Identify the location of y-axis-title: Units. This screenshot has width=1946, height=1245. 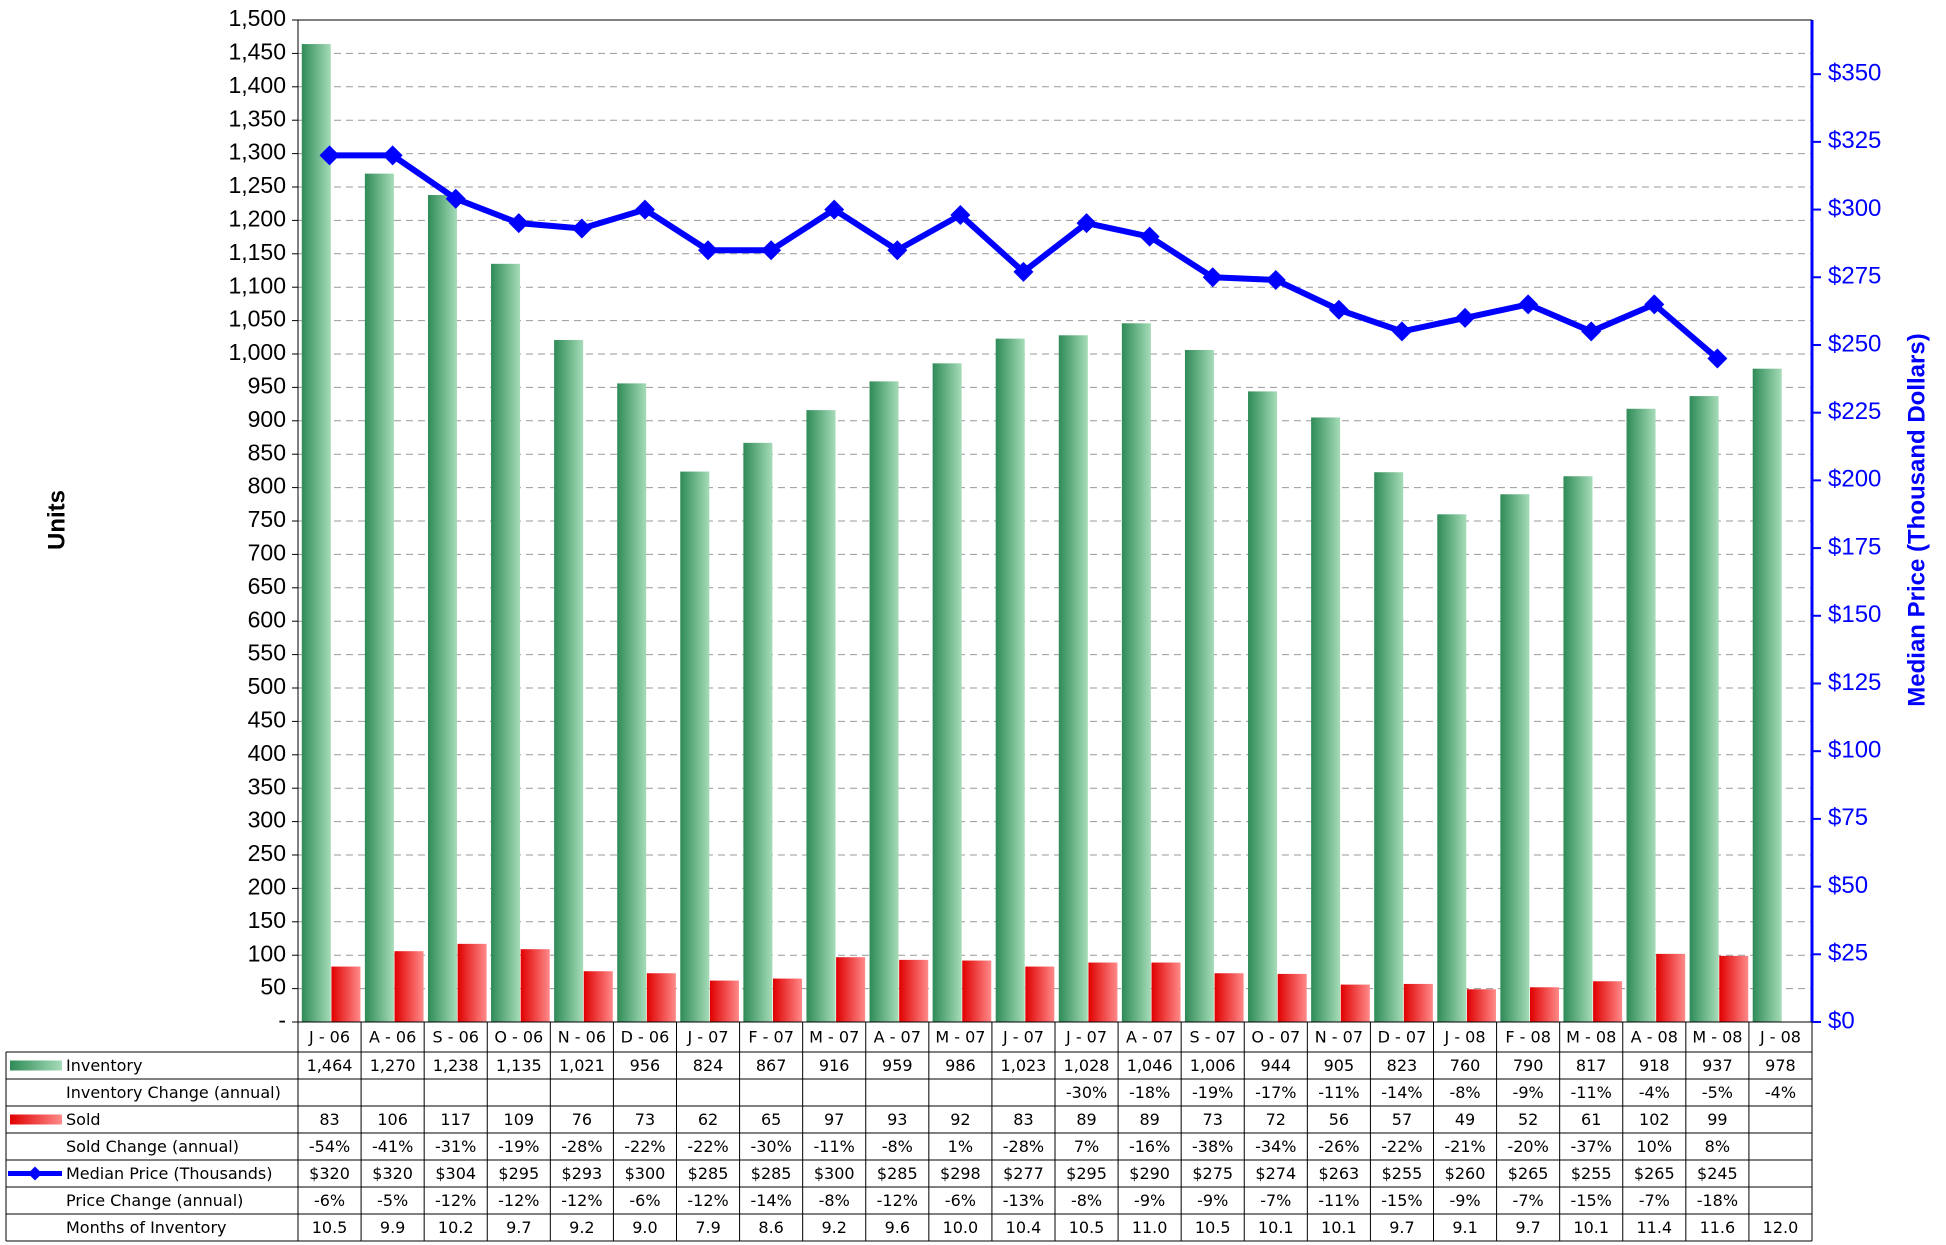
(56, 520).